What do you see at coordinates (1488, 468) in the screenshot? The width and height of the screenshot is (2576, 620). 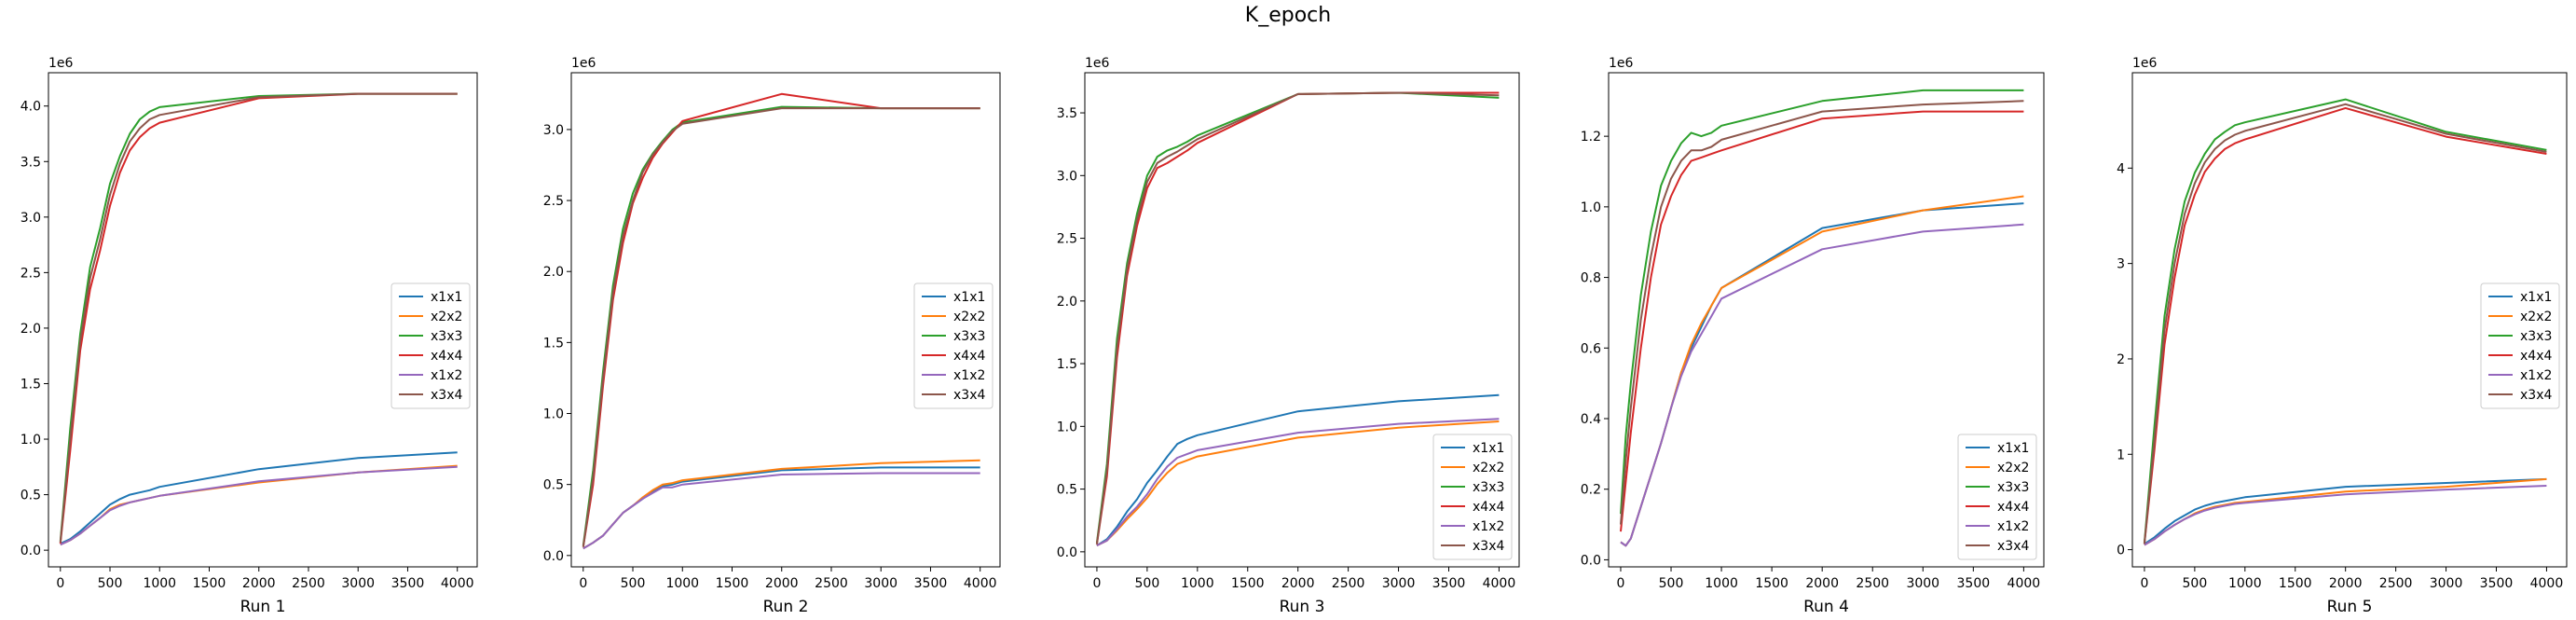 I see `legend-label-x2x2: x2x2` at bounding box center [1488, 468].